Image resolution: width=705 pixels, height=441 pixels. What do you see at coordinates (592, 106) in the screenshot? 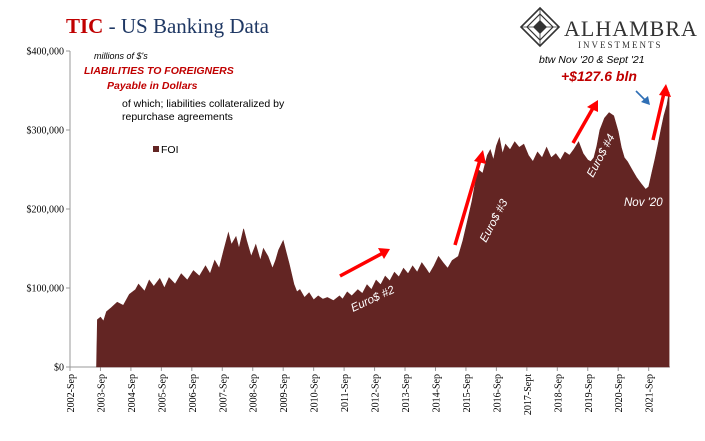
I see `arrow-euro4-head` at bounding box center [592, 106].